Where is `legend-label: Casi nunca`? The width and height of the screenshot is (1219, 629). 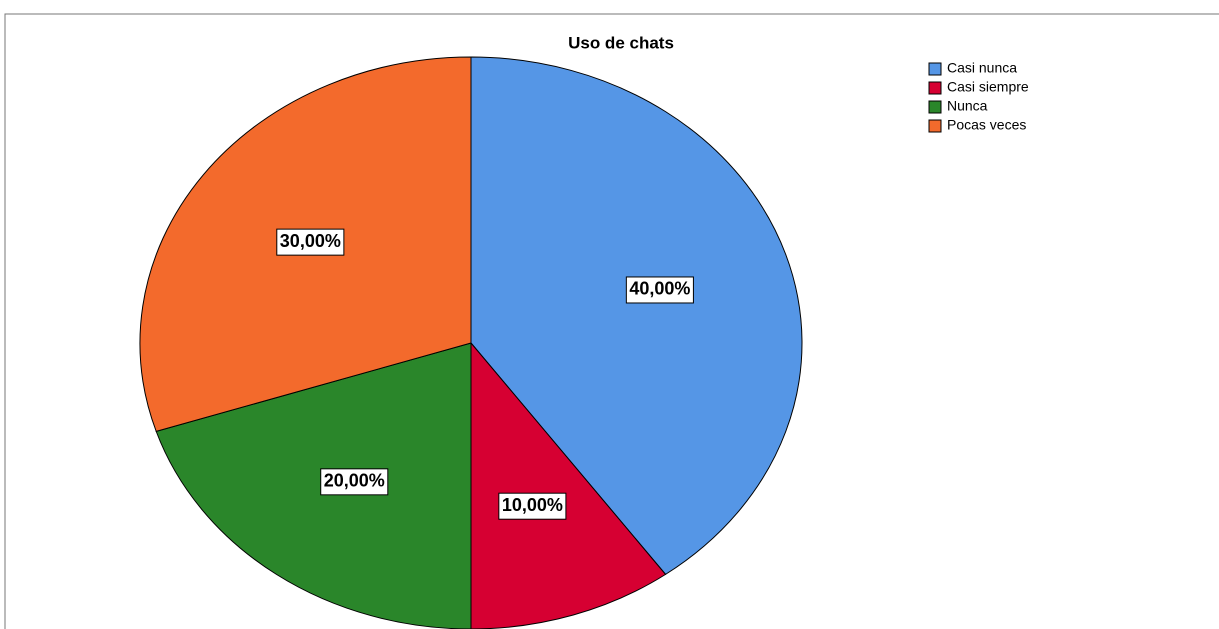 legend-label: Casi nunca is located at coordinates (982, 68).